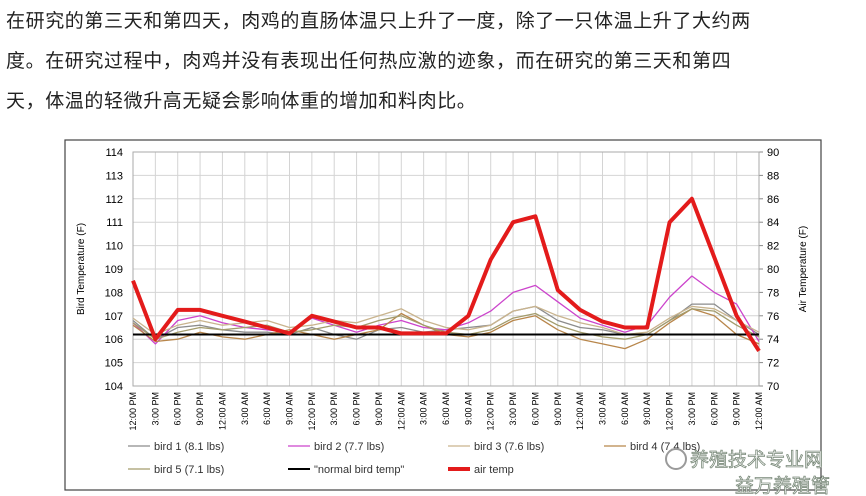 The width and height of the screenshot is (866, 496). Describe the element at coordinates (114, 364) in the screenshot. I see `y-tick-label: 105` at that location.